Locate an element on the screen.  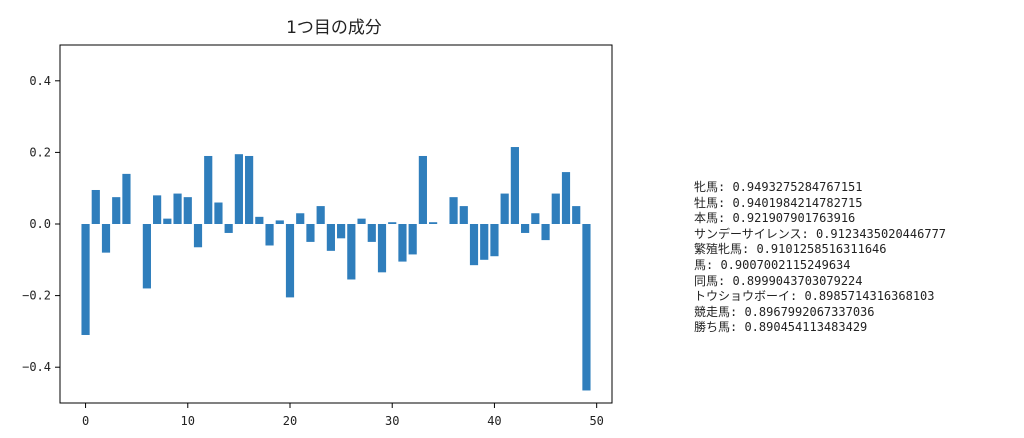
chart-title: 1つ目の成分 is located at coordinates (334, 28).